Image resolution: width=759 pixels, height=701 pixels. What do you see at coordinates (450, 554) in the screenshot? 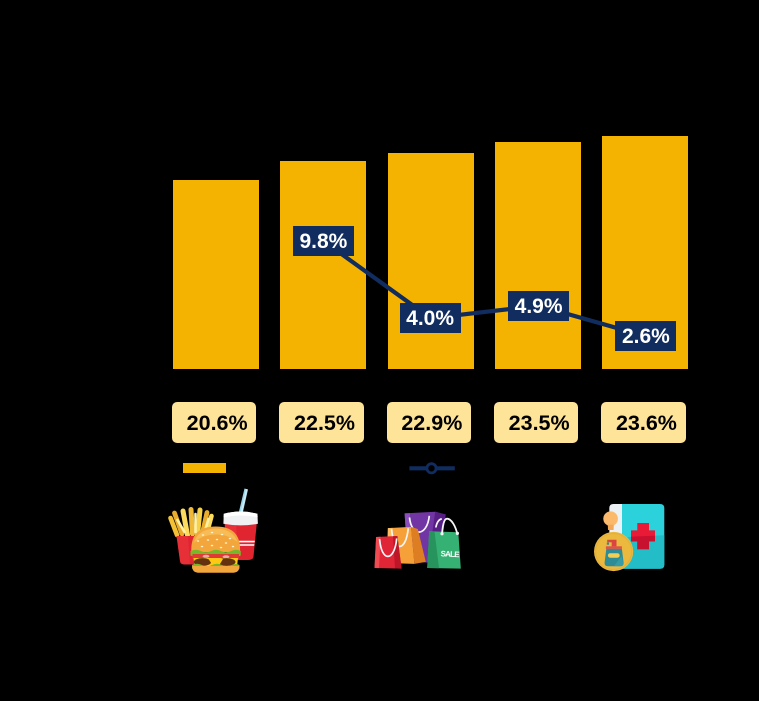
I see `svg-text: SALE` at bounding box center [450, 554].